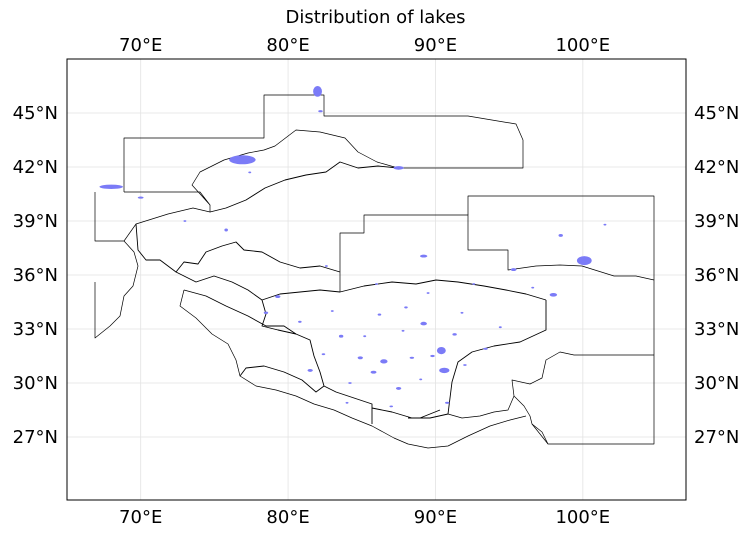 The image size is (751, 536). I want to click on lon-tick-label-top: 100°E, so click(582, 45).